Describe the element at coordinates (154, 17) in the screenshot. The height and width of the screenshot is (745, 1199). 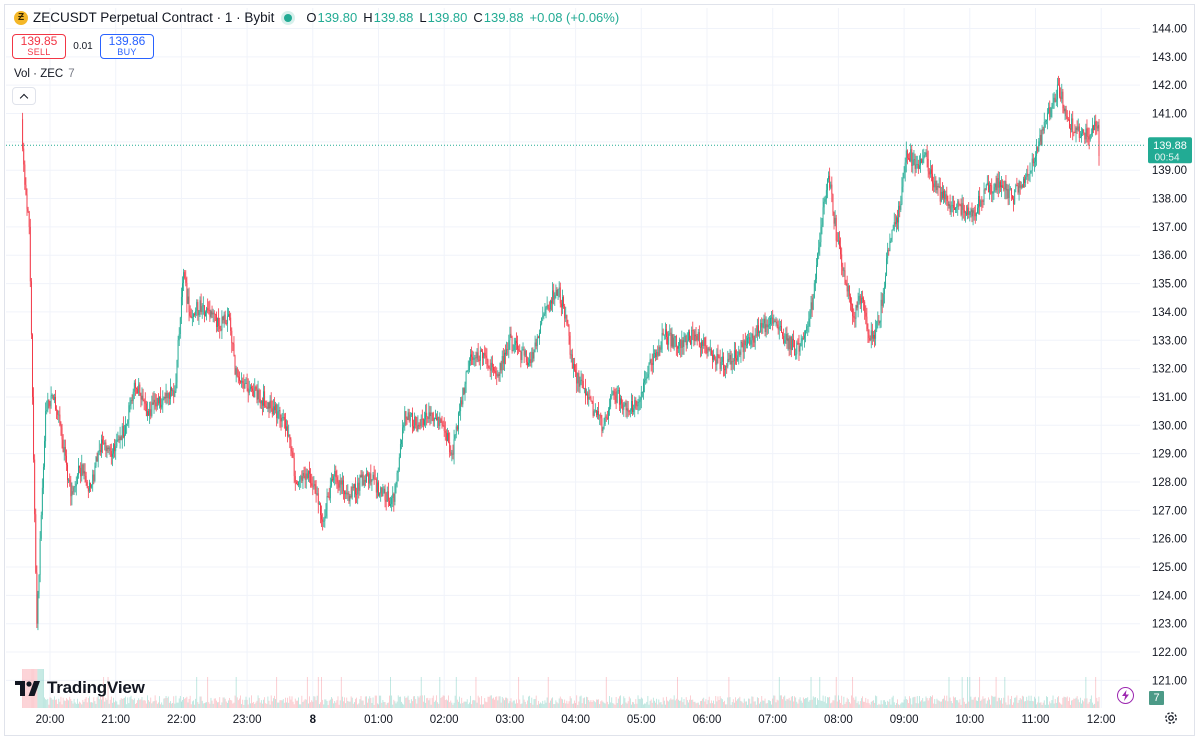
I see `symbol-title: ZECUSDT Perpetual Contract · 1 · Bybit` at that location.